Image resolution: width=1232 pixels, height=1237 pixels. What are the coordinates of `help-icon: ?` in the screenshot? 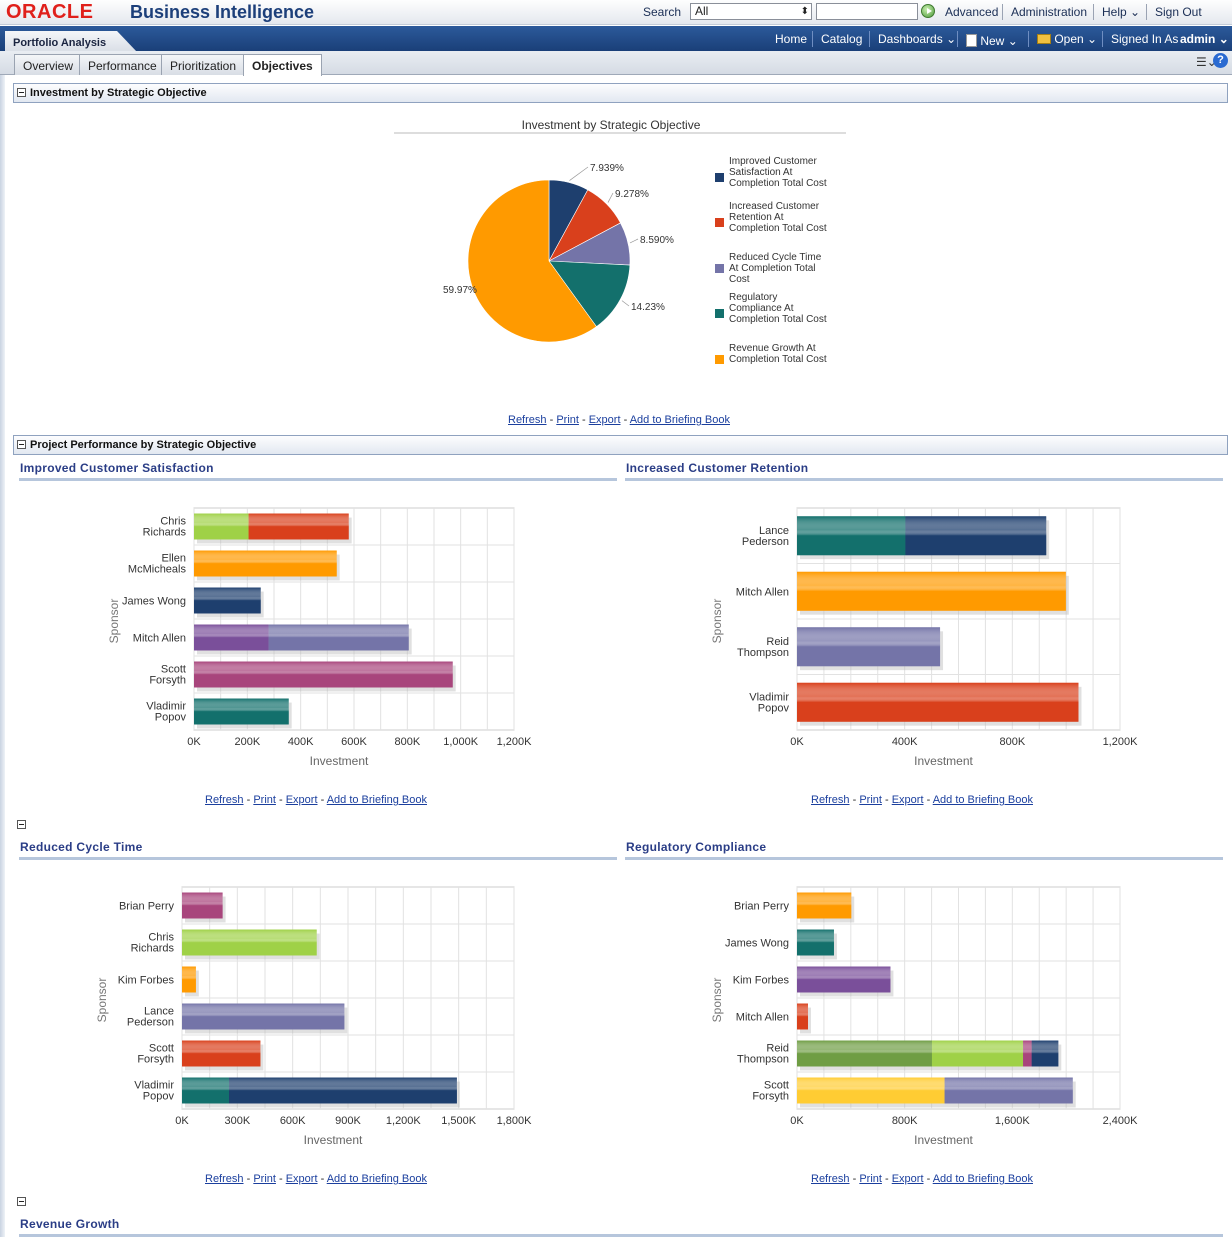 It's located at (1220, 60).